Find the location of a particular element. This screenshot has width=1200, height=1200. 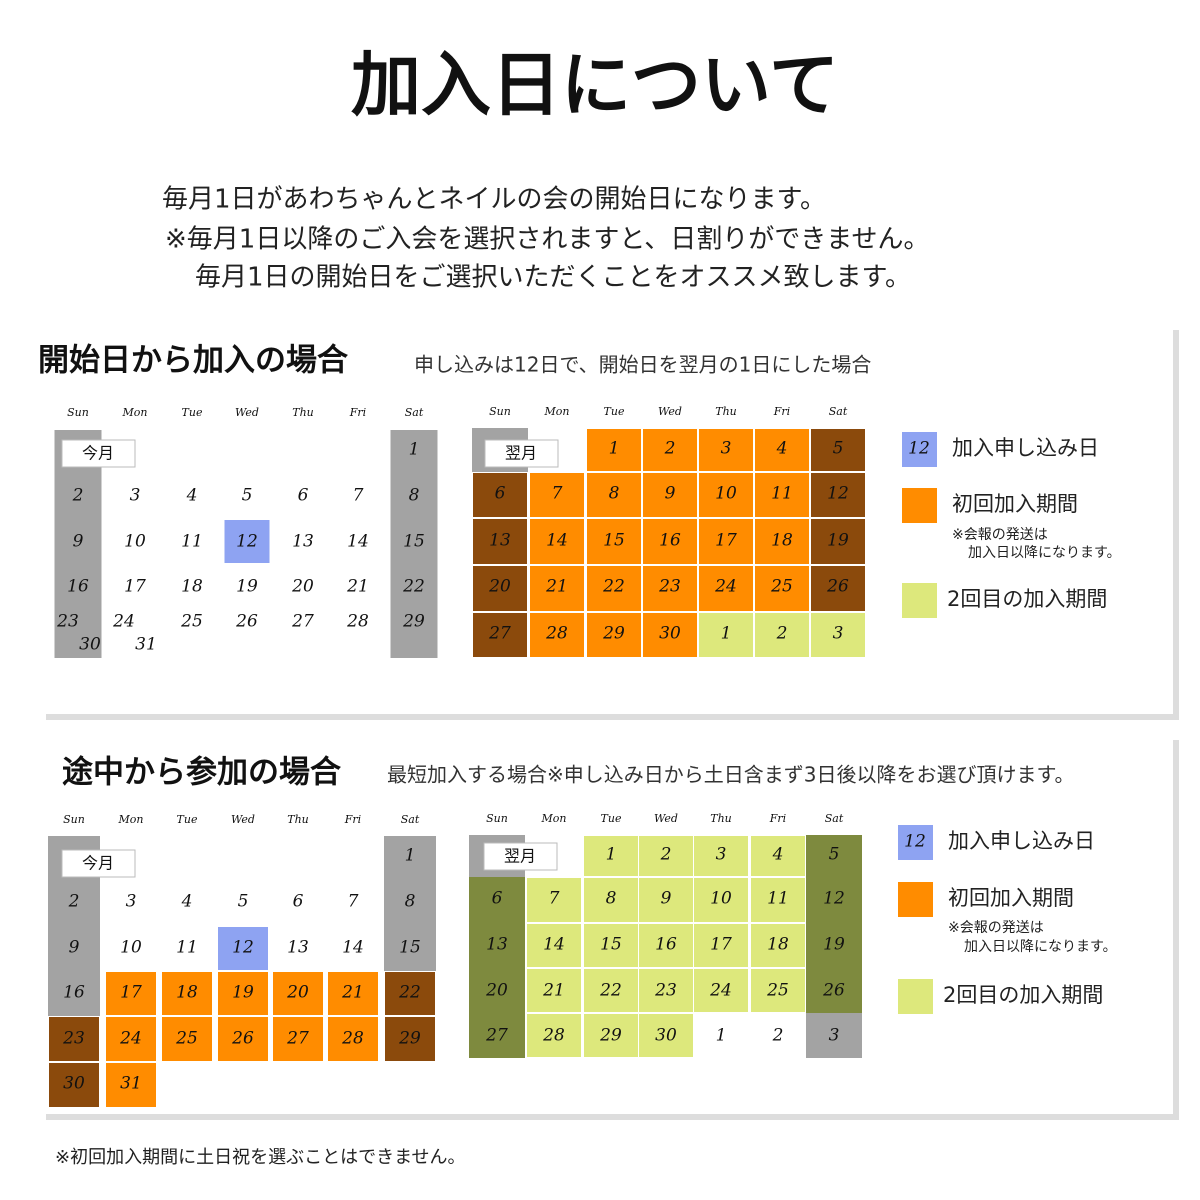

weekday: Fri is located at coordinates (352, 819).